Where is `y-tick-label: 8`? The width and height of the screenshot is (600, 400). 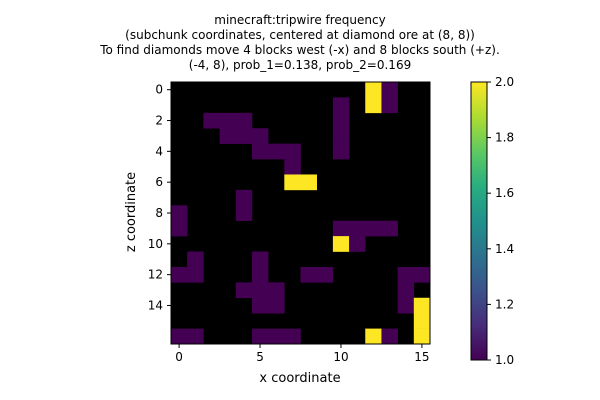
y-tick-label: 8 is located at coordinates (159, 213).